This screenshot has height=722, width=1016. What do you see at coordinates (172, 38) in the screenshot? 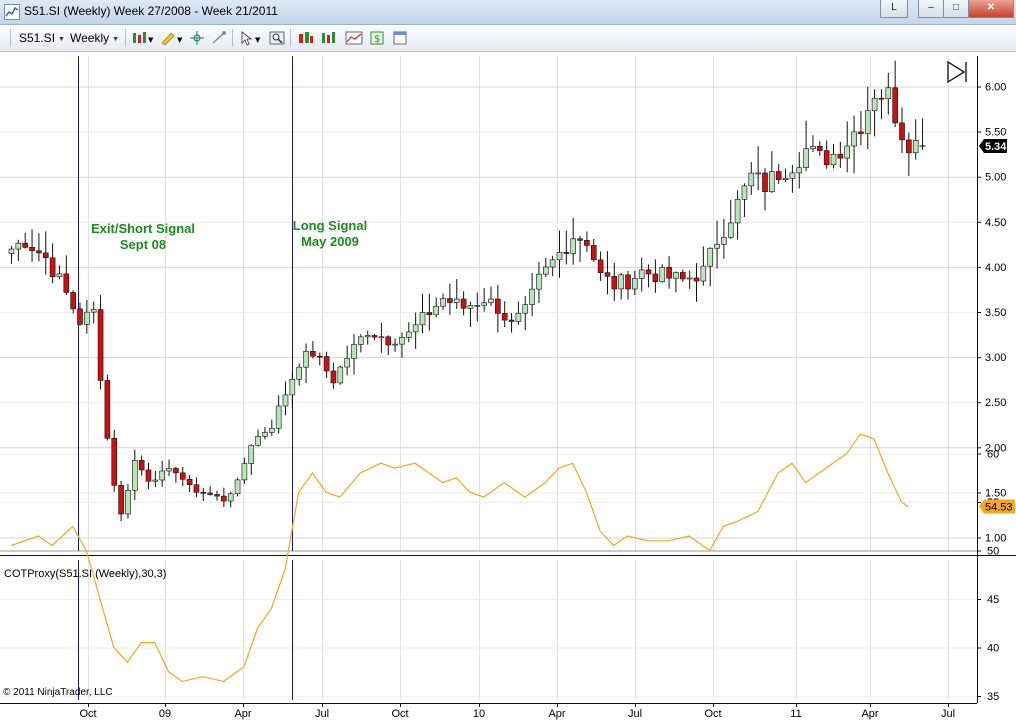
I see `pencil-icon: ▼` at bounding box center [172, 38].